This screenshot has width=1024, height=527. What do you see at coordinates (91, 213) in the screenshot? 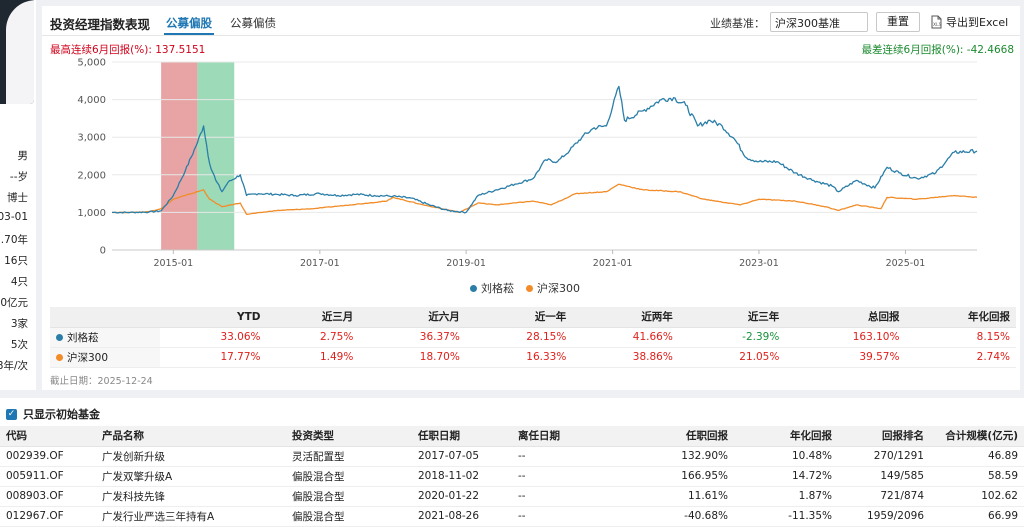
I see `y-tick-label: 1,000` at bounding box center [91, 213].